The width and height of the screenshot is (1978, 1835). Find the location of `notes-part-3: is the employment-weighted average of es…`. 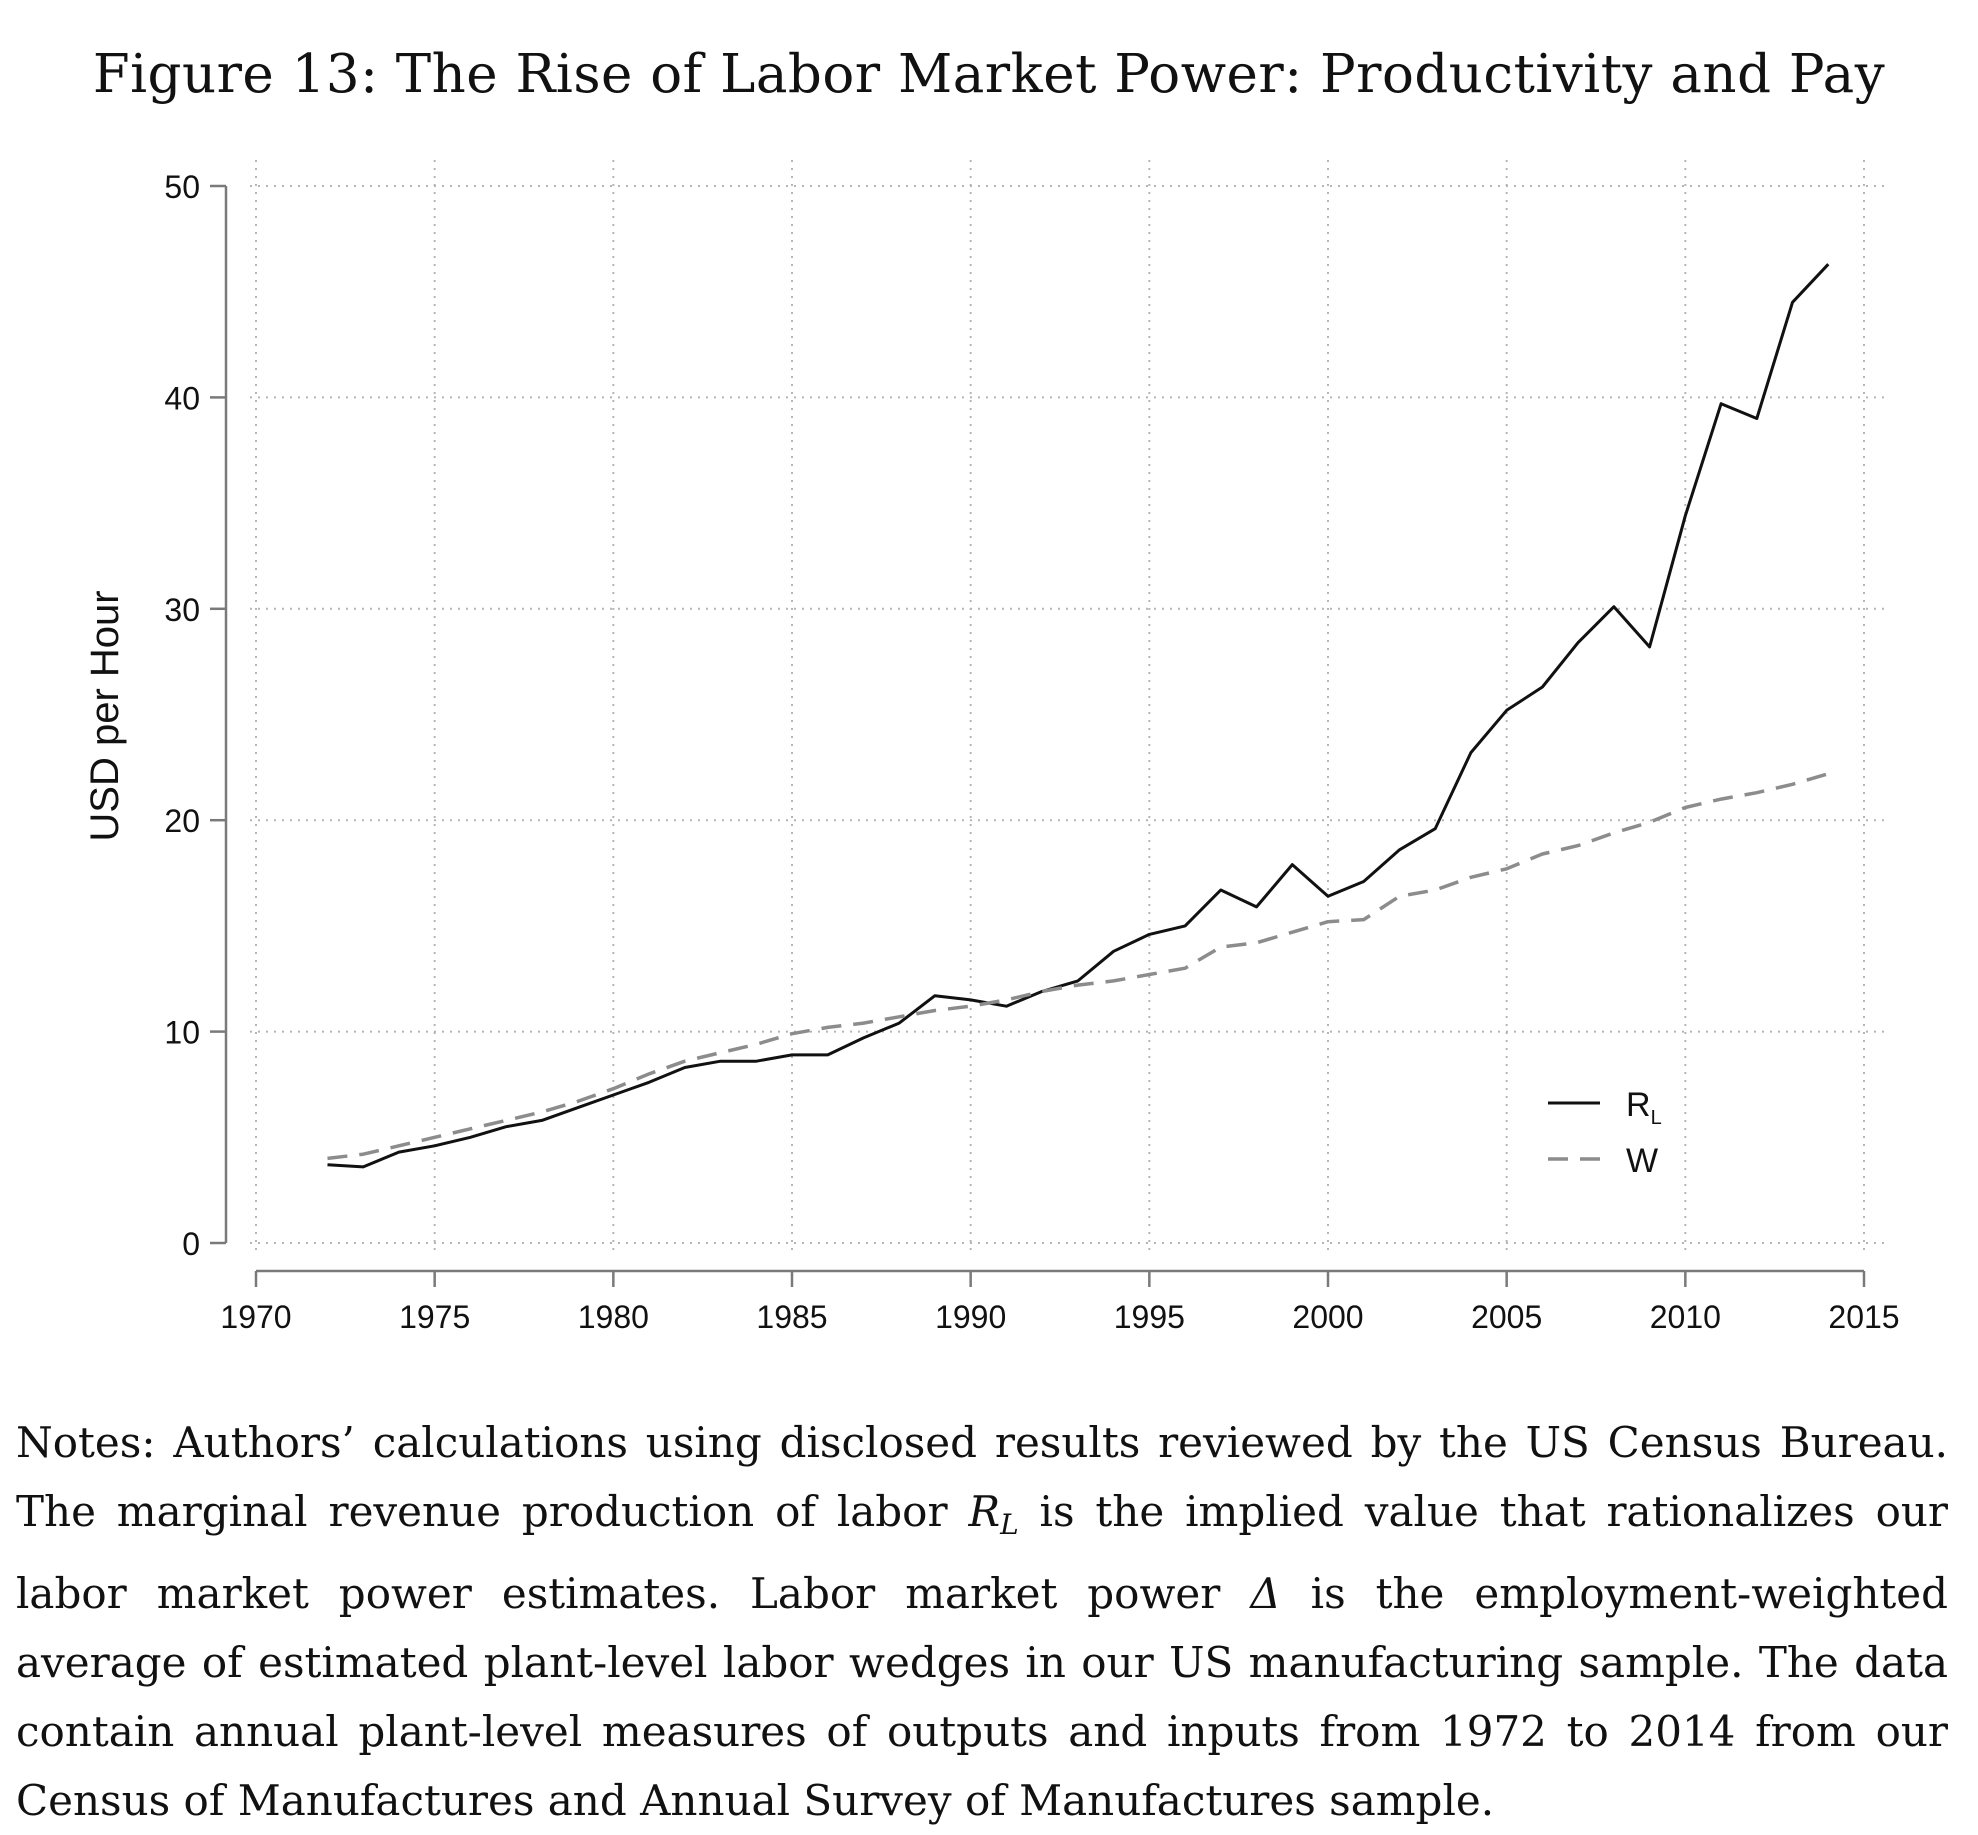

notes-part-3: is the employment-weighted average of es… is located at coordinates (982, 1697).